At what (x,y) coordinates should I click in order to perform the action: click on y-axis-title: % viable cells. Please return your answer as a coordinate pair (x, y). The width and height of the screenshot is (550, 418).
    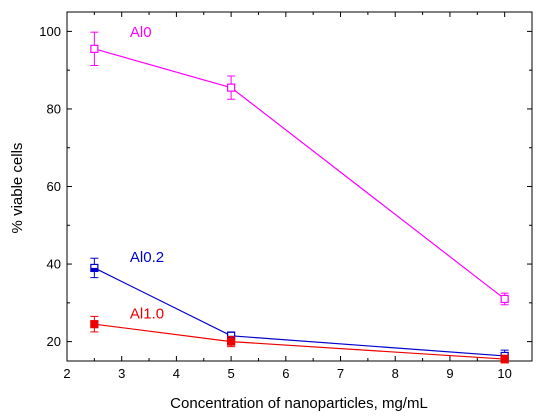
    Looking at the image, I should click on (17, 188).